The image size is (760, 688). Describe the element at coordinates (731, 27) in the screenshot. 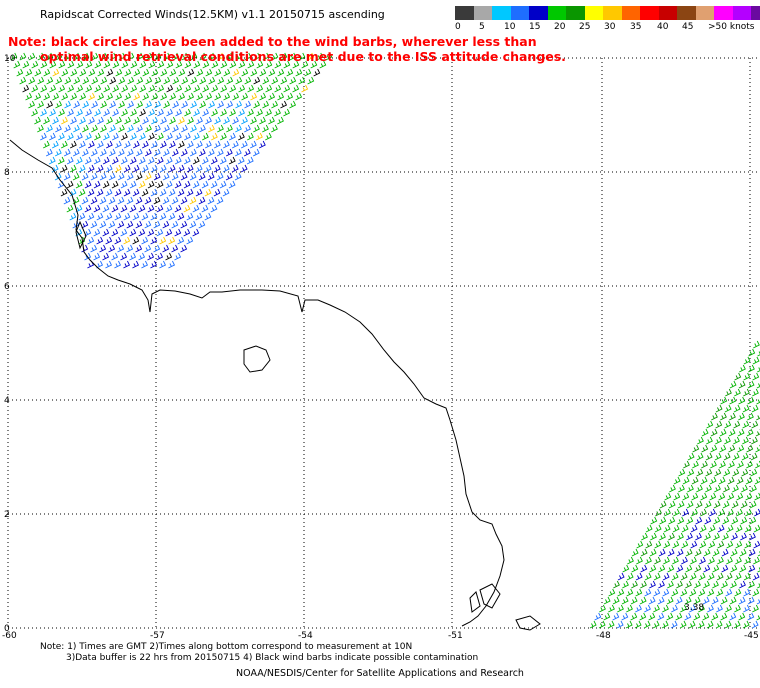

I see `legend-unit-label: >50 knots` at that location.